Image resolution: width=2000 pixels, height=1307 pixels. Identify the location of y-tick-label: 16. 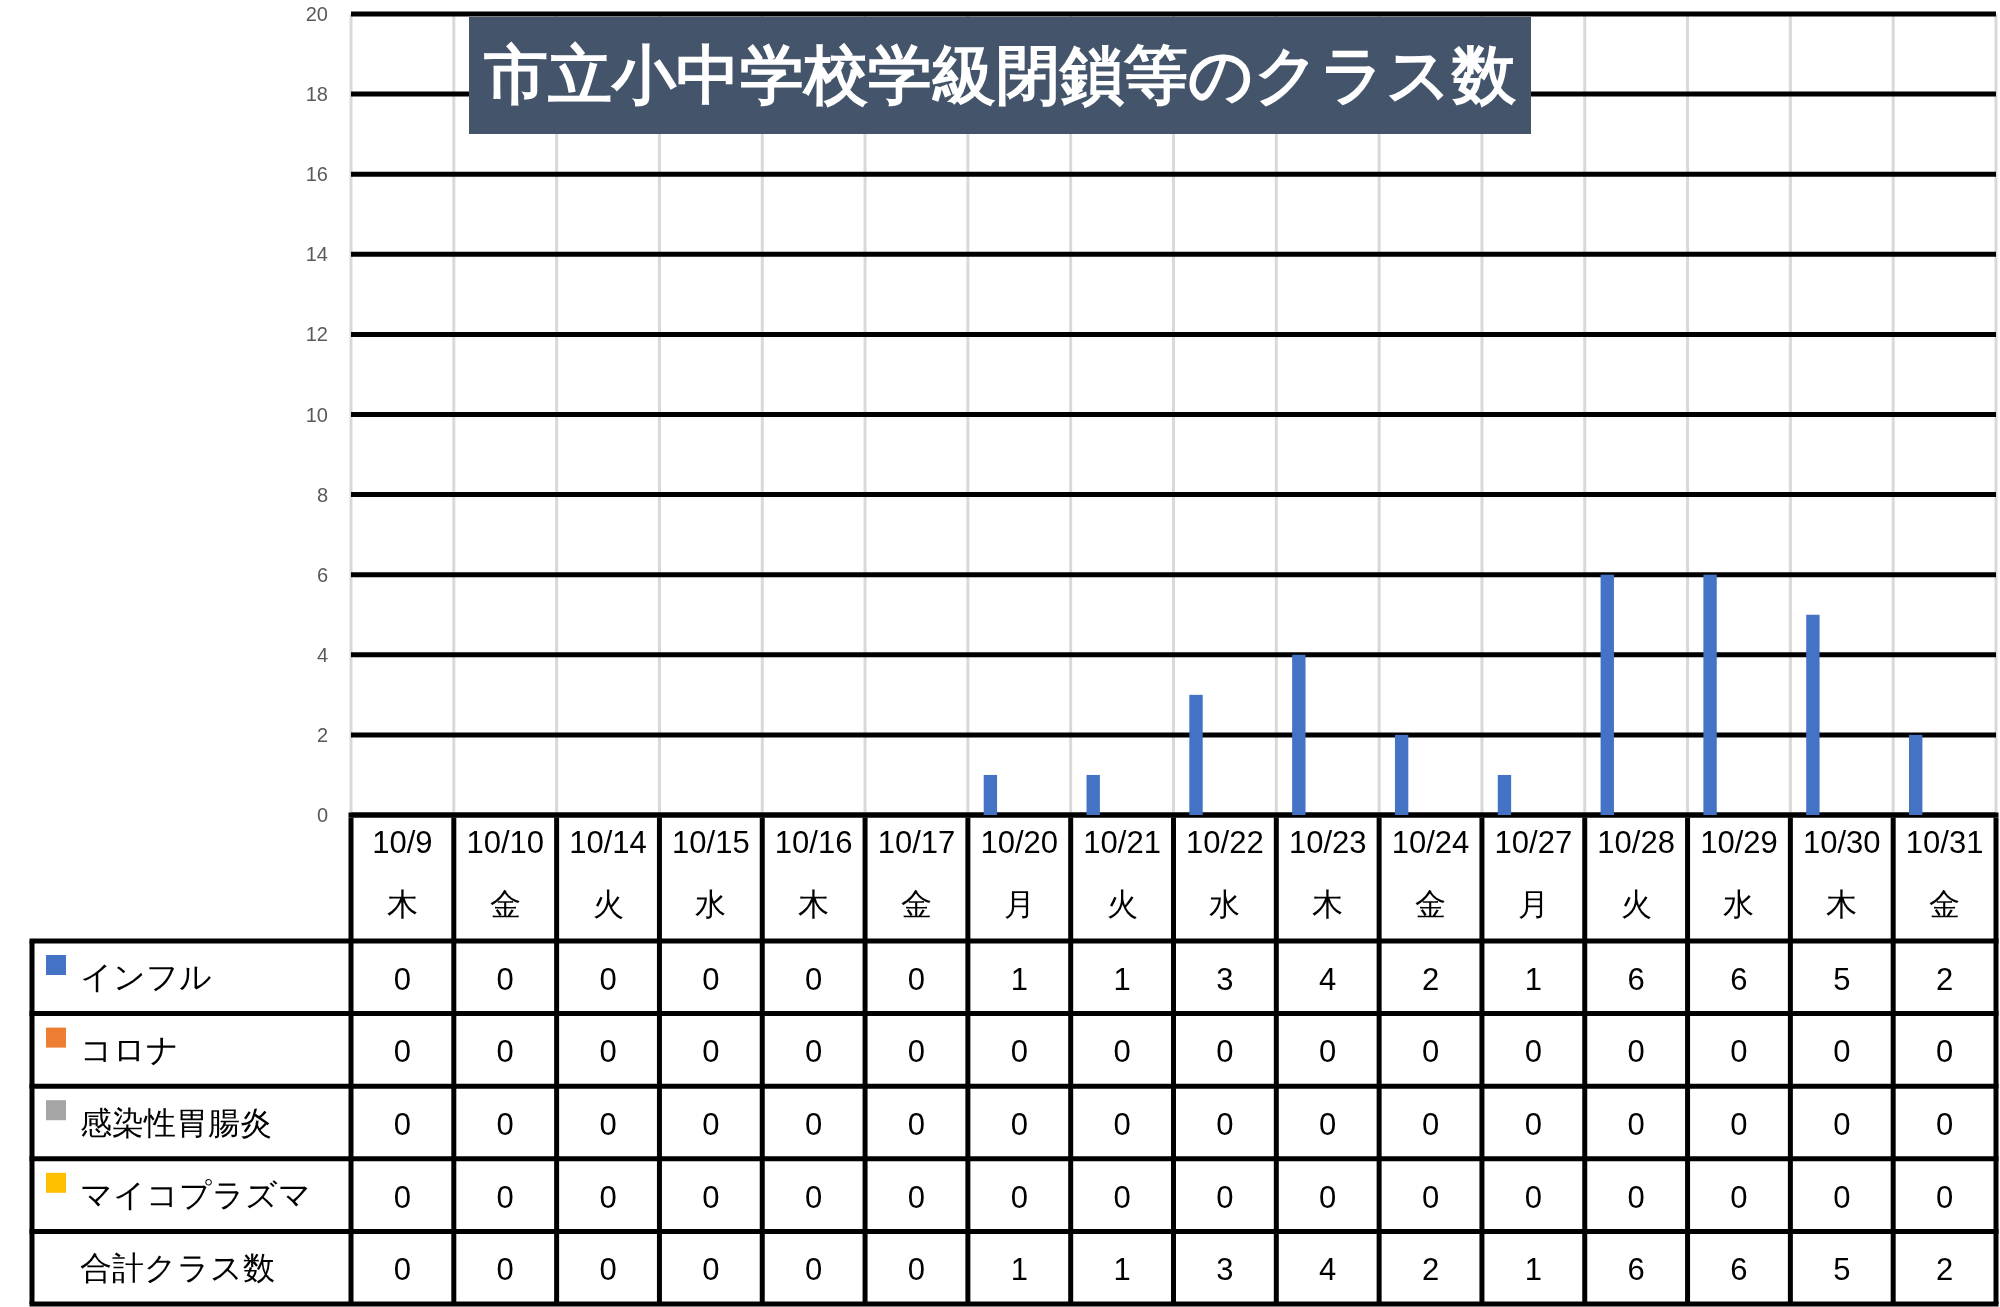
(316, 174).